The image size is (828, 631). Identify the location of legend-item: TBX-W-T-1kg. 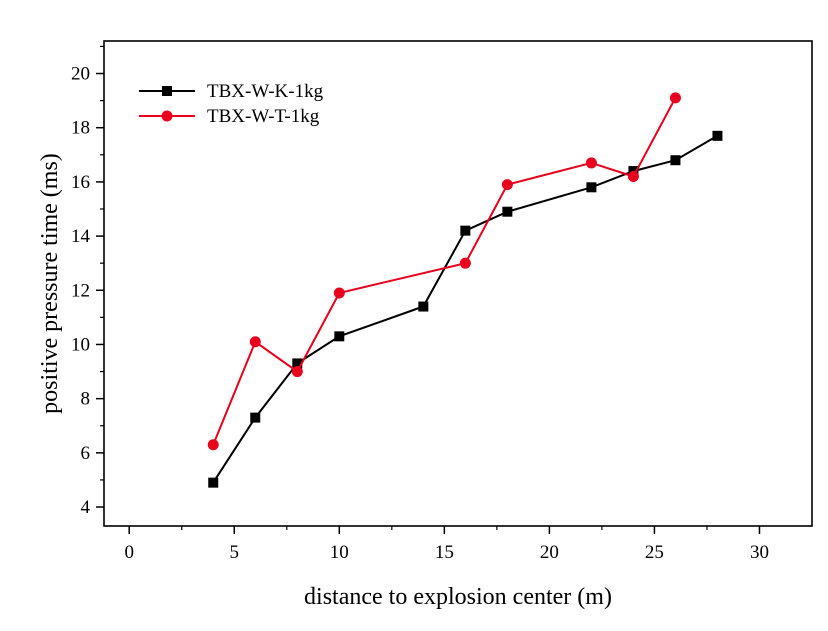
(229, 116).